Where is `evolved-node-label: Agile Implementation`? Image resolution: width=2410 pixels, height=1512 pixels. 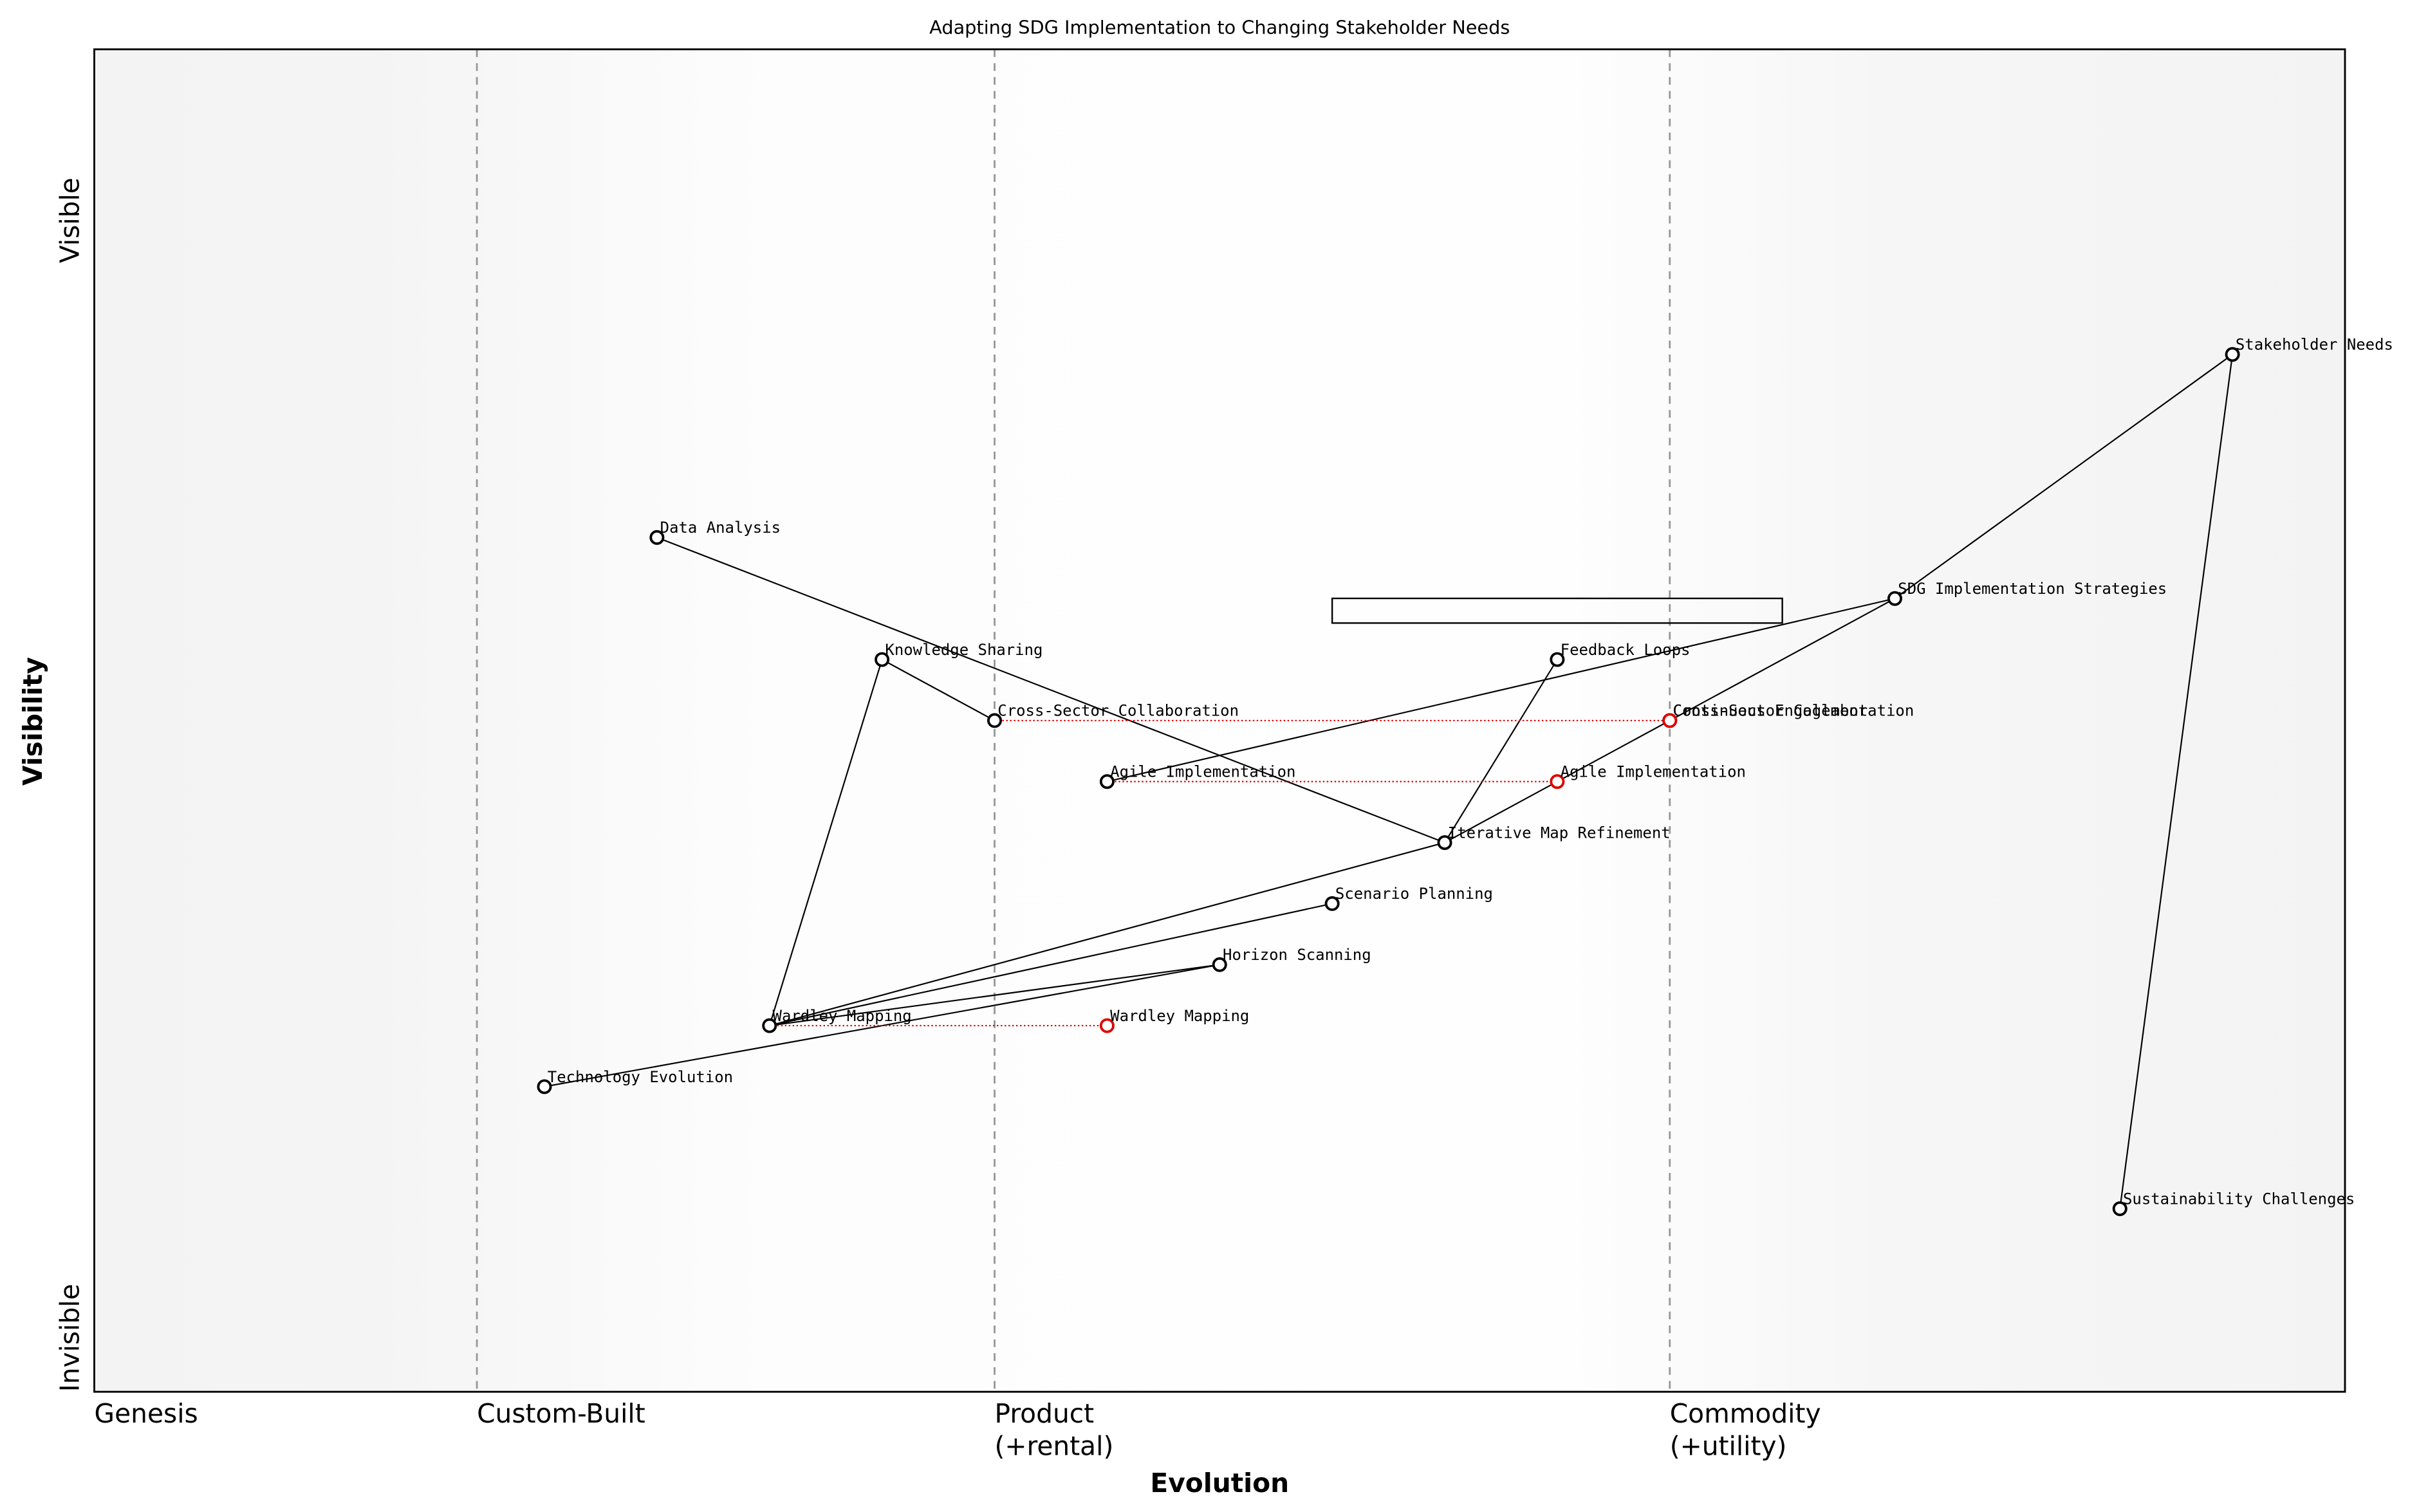 evolved-node-label: Agile Implementation is located at coordinates (1653, 772).